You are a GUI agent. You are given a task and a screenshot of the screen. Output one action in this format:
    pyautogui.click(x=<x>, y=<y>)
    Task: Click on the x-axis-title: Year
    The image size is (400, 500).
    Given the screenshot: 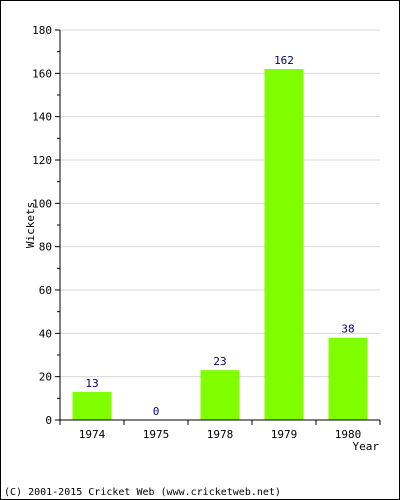 What is the action you would take?
    pyautogui.click(x=366, y=446)
    